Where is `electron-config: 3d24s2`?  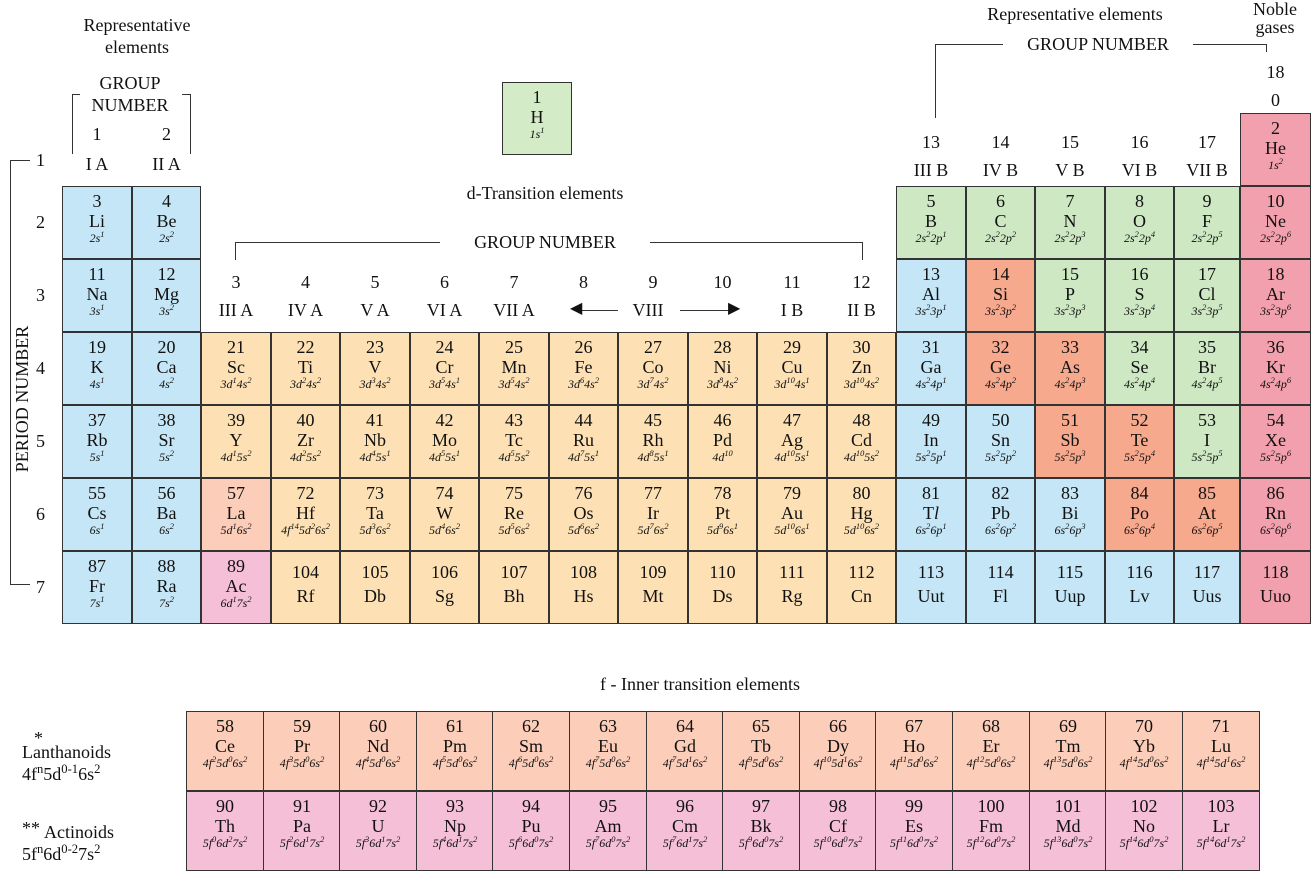 electron-config: 3d24s2 is located at coordinates (305, 383).